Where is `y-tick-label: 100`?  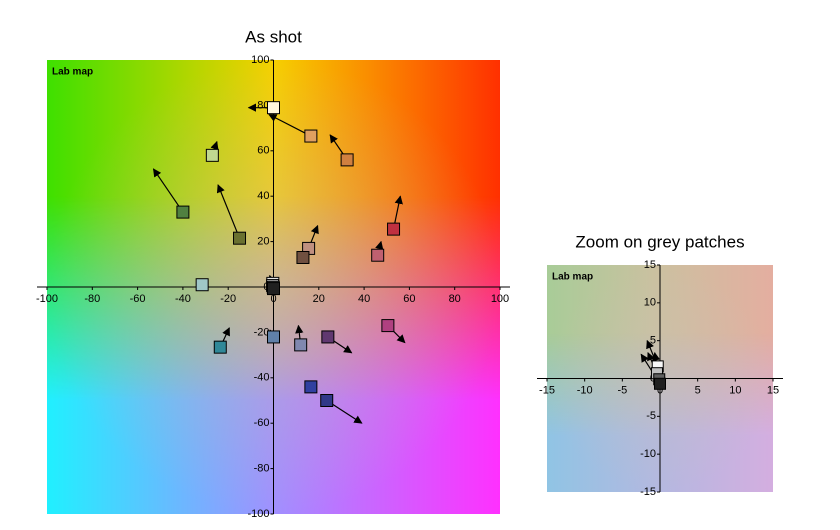
y-tick-label: 100 is located at coordinates (260, 60).